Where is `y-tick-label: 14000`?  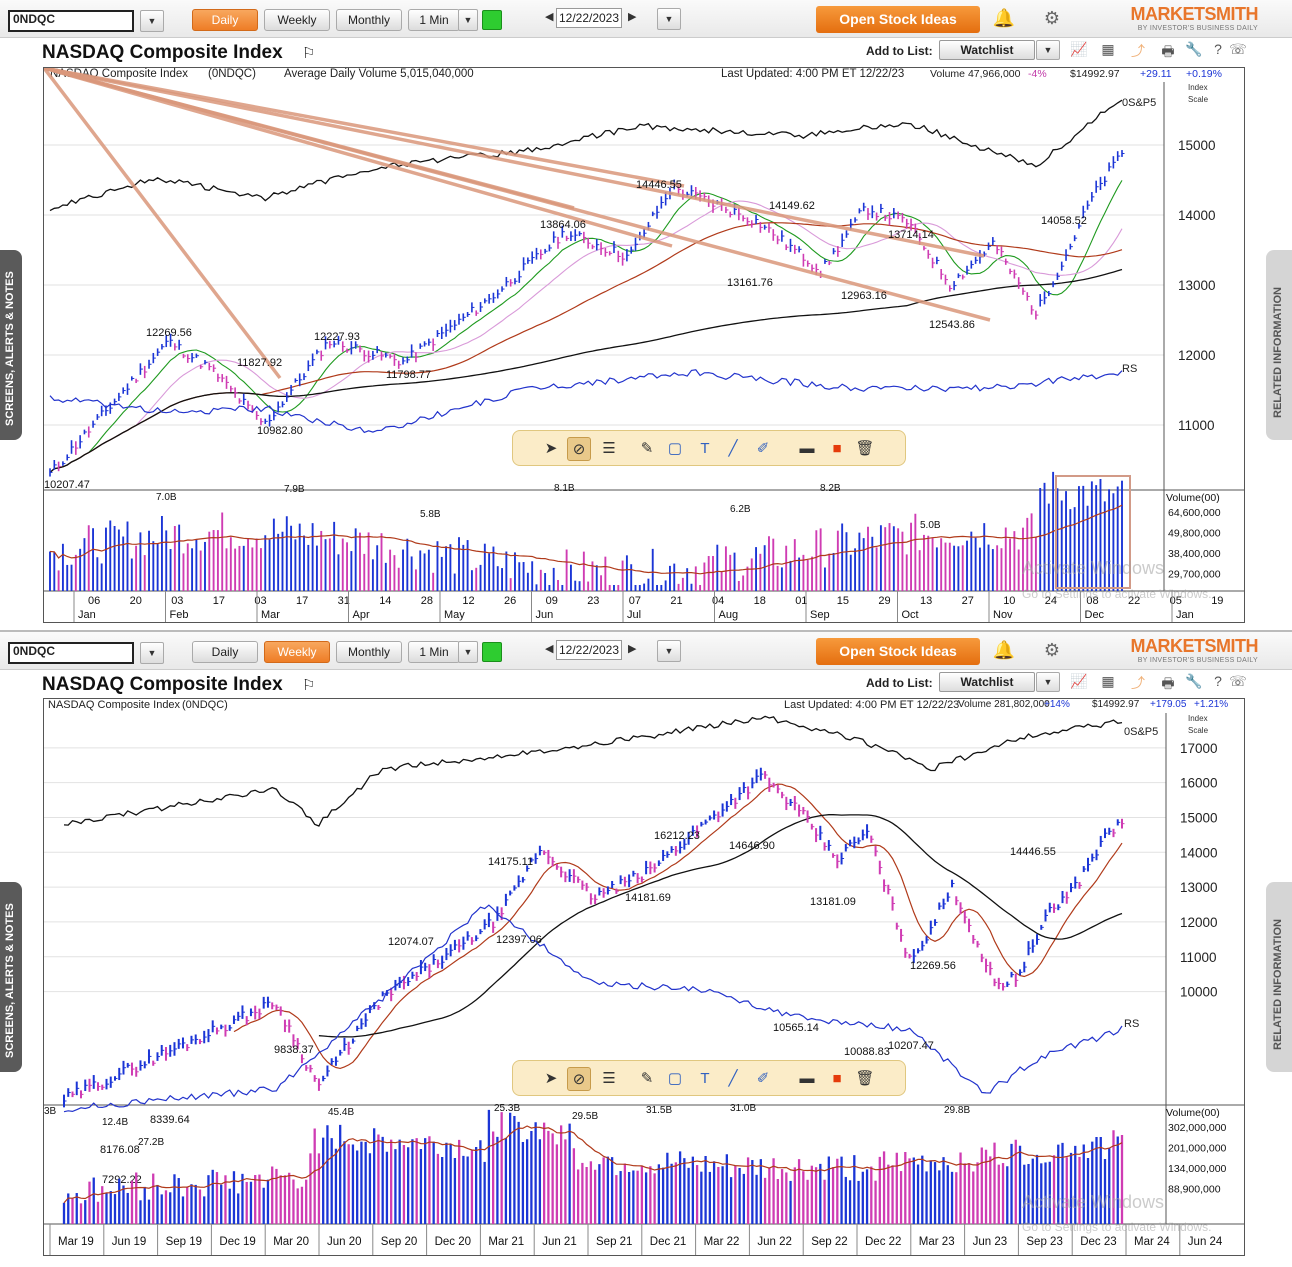 y-tick-label: 14000 is located at coordinates (1199, 852).